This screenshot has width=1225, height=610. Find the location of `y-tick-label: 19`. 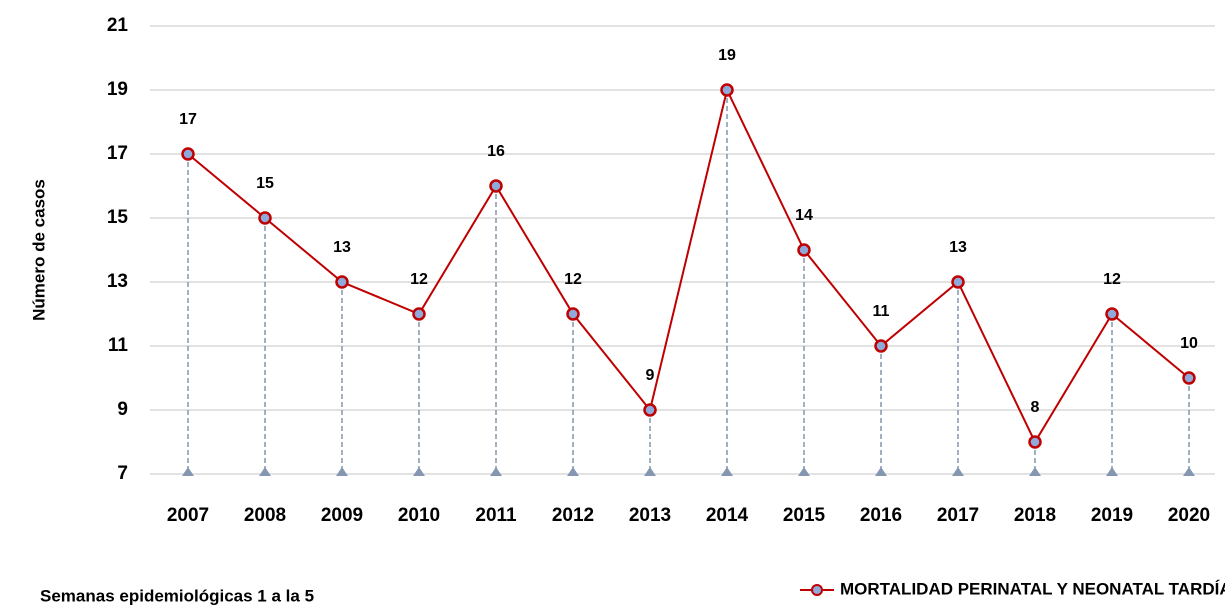

y-tick-label: 19 is located at coordinates (117, 89).